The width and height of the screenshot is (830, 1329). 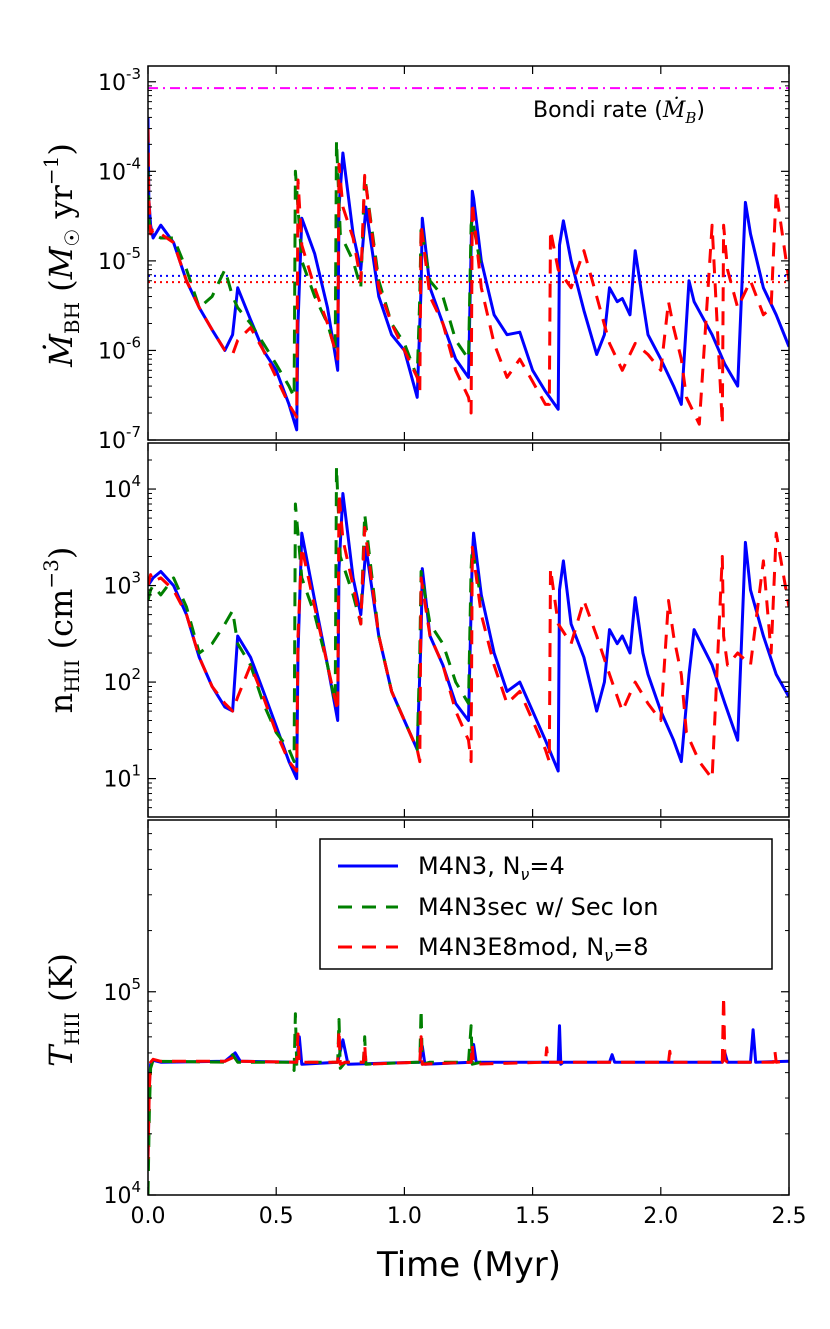 I want to click on y-tick-label: 10⁻⁶, so click(x=119, y=348).